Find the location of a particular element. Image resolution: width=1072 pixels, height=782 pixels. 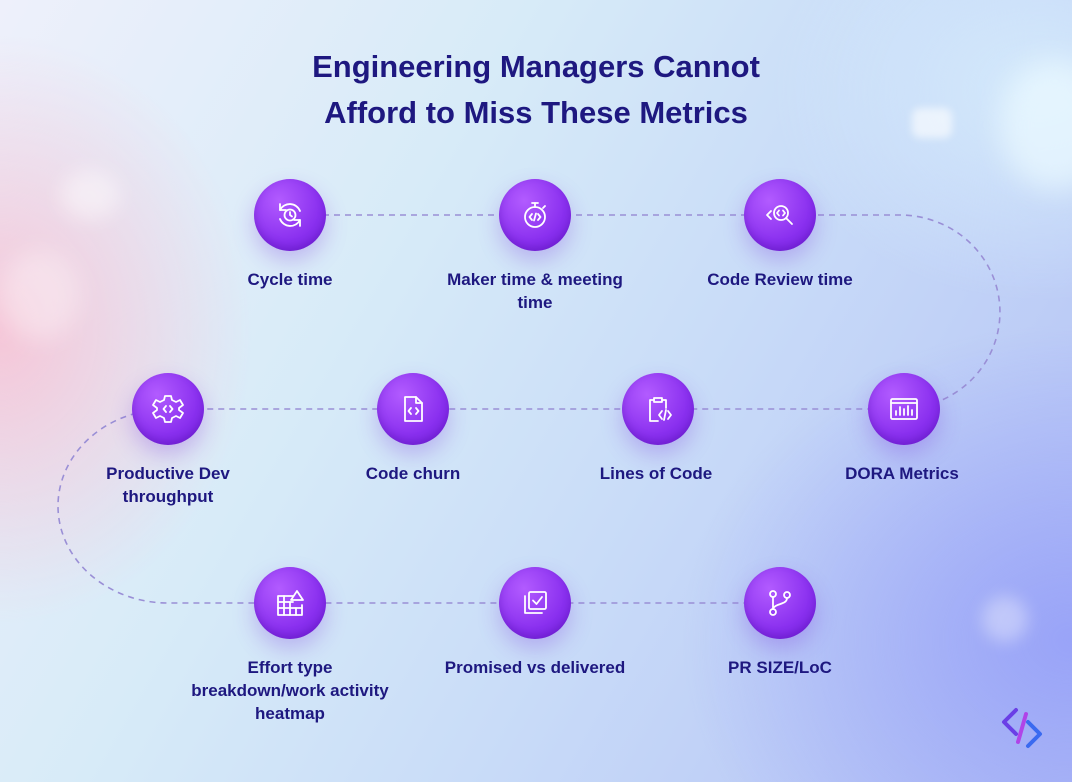

grid-triangle-icon is located at coordinates (290, 603).